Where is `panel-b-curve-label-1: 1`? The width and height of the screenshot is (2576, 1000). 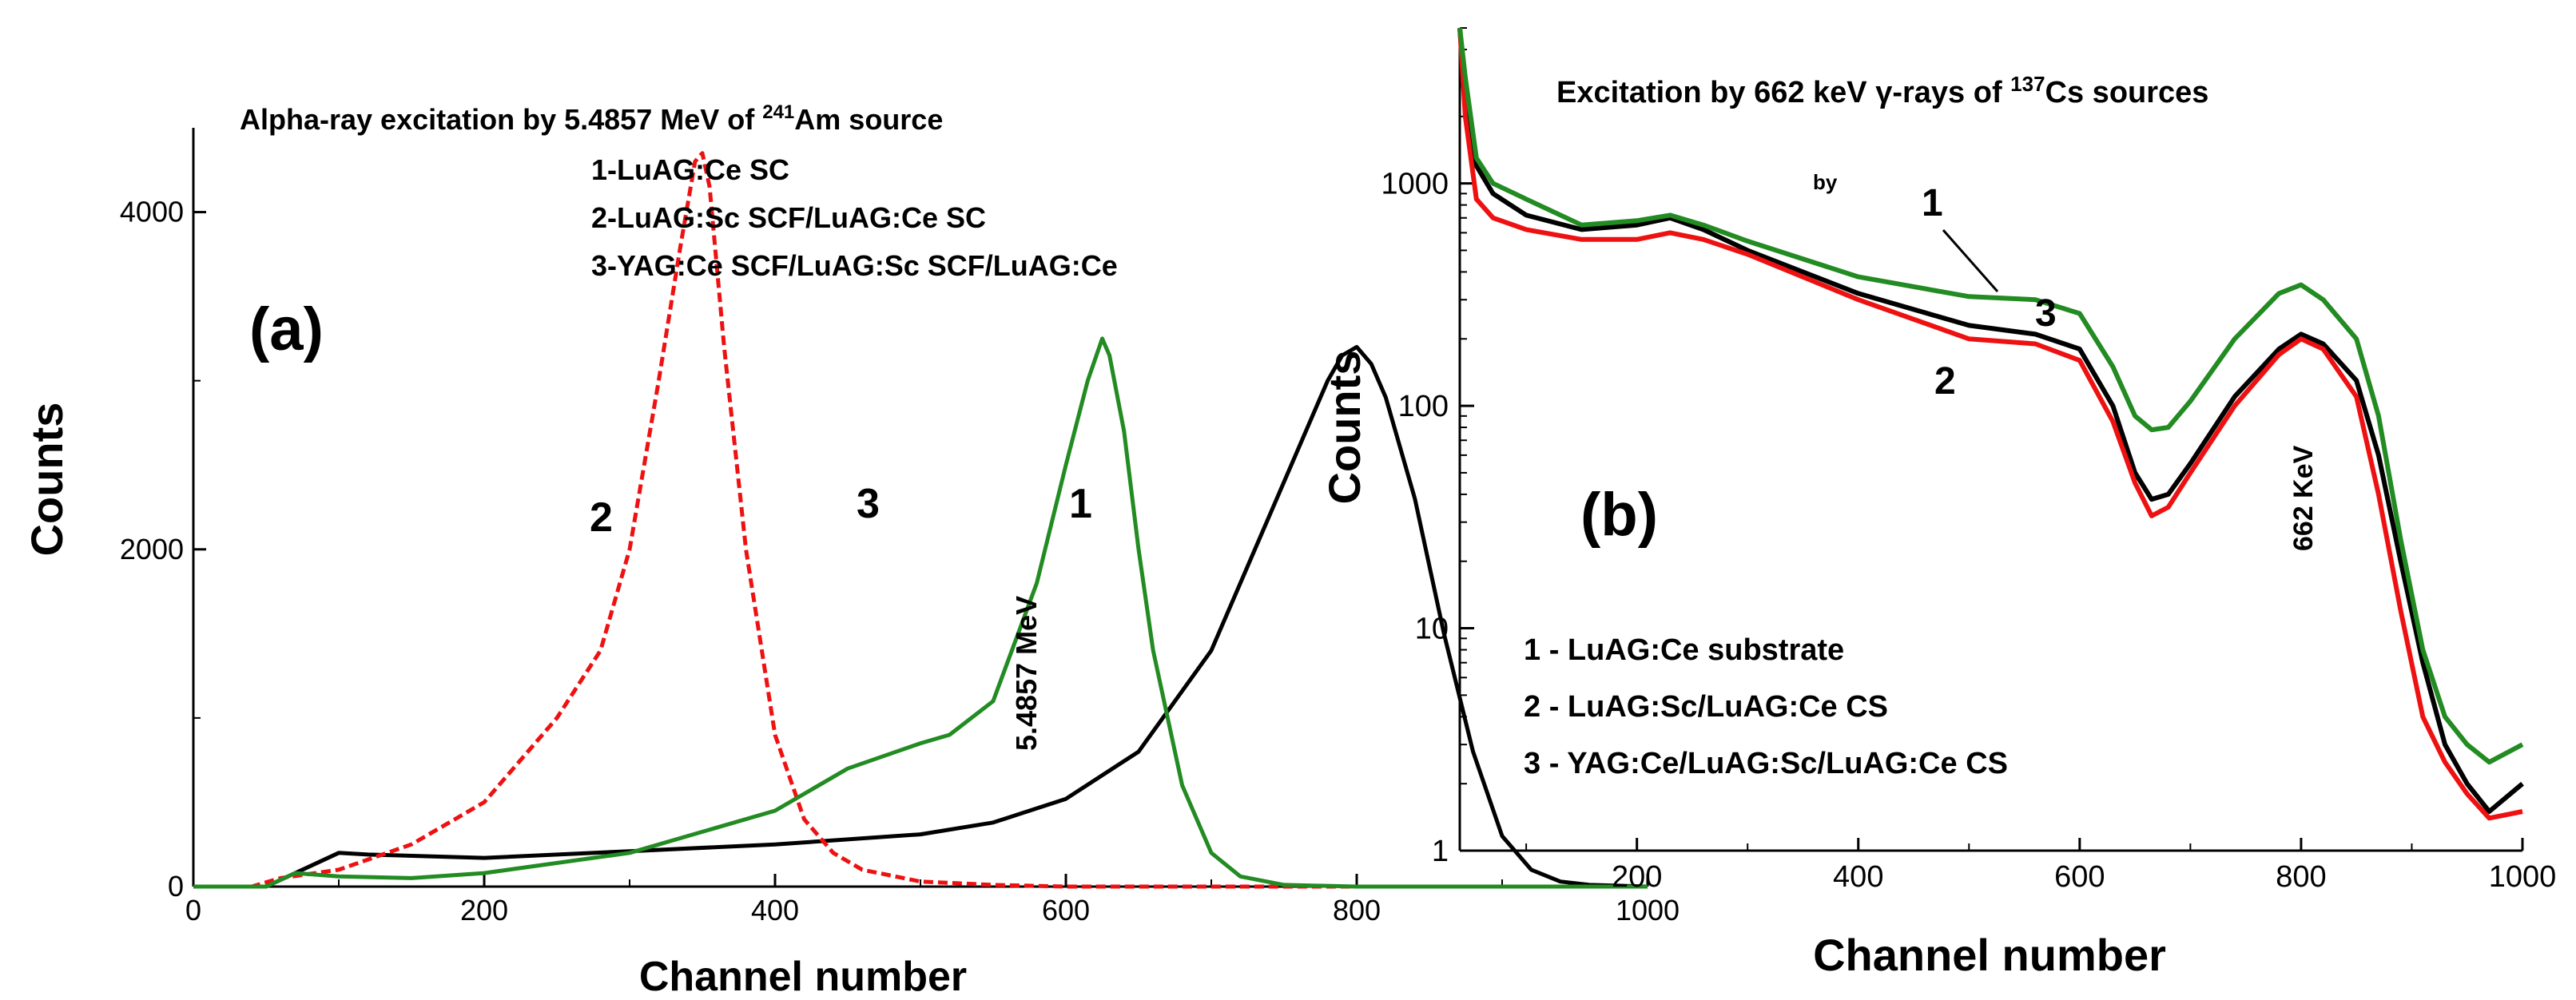
panel-b-curve-label-1: 1 is located at coordinates (1932, 203).